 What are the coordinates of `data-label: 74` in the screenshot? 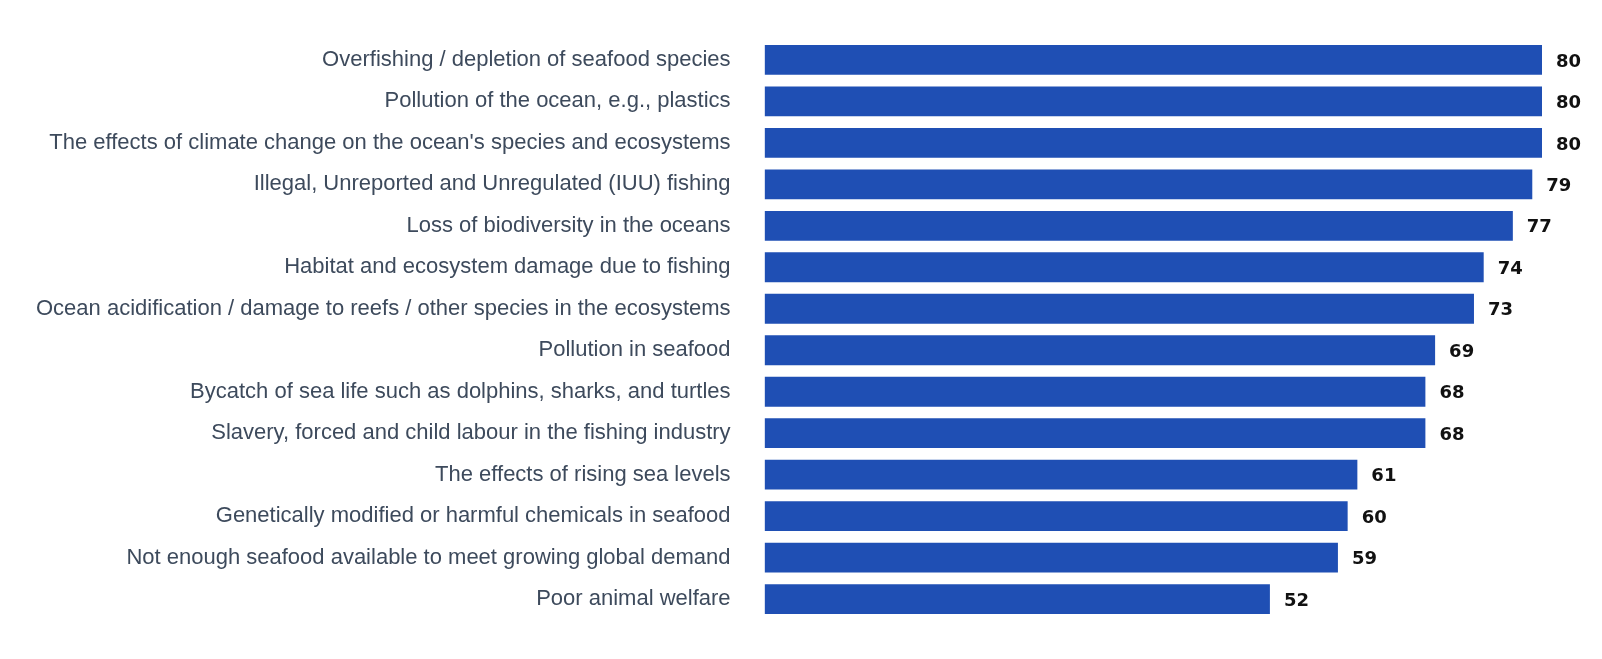 It's located at (1510, 267).